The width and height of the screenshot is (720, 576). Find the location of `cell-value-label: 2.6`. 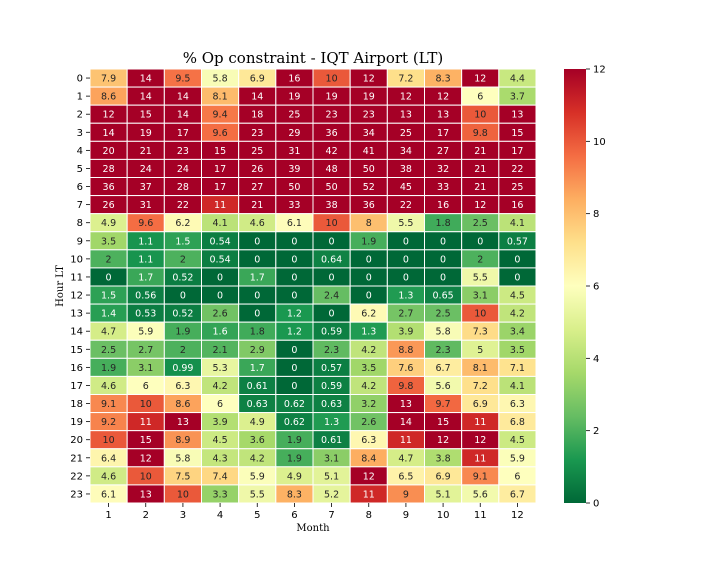

cell-value-label: 2.6 is located at coordinates (368, 422).